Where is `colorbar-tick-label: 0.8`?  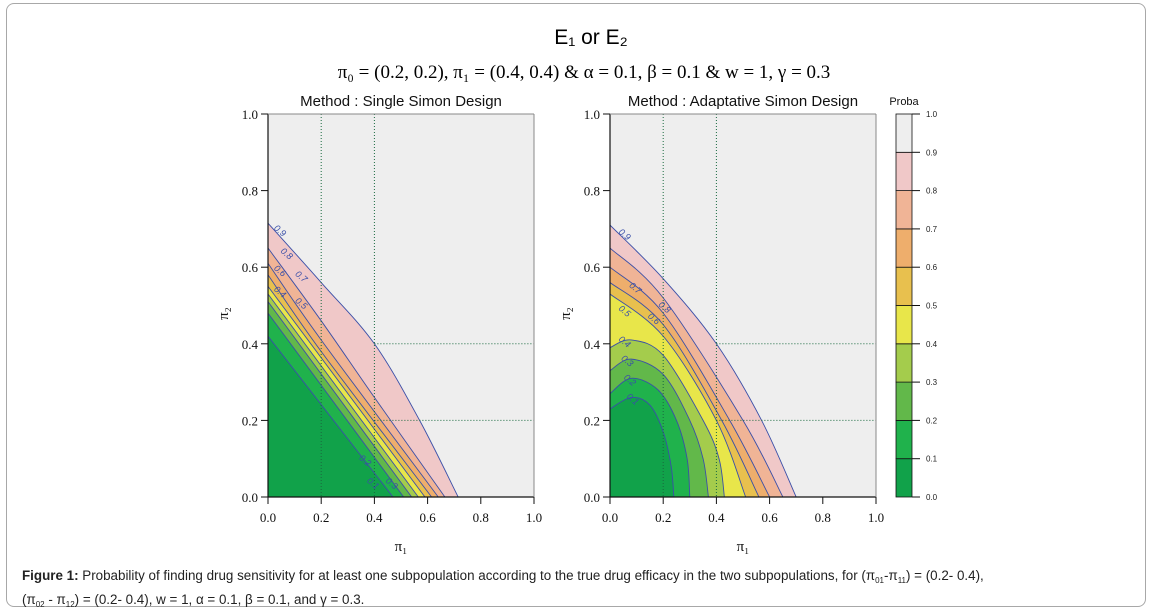
colorbar-tick-label: 0.8 is located at coordinates (932, 191).